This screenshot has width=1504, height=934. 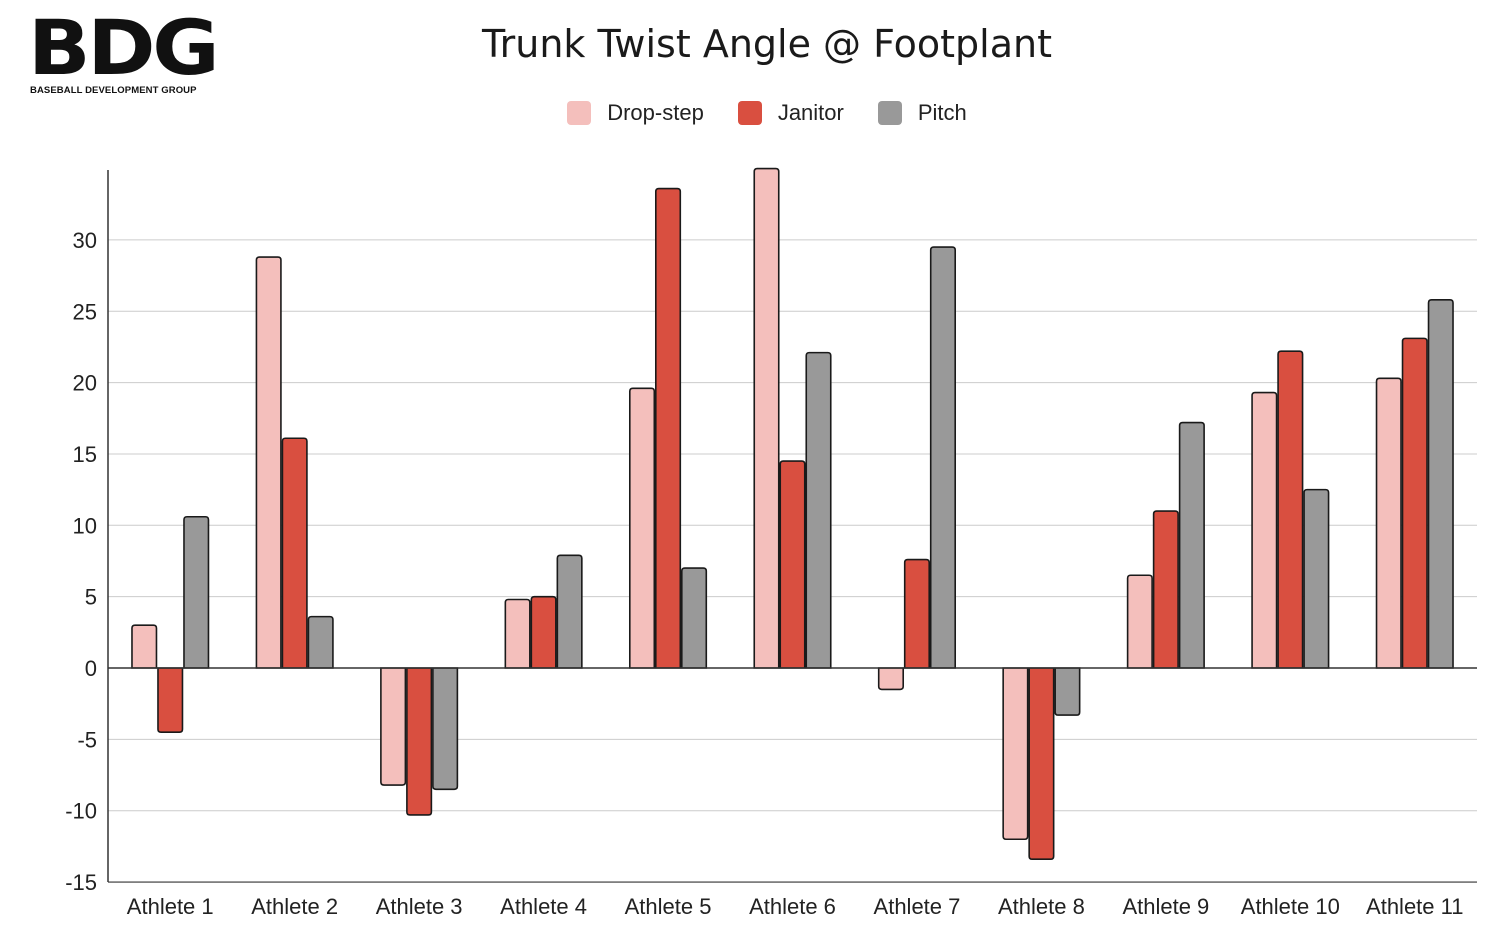 I want to click on legend-swatch-drop-step, so click(x=579, y=113).